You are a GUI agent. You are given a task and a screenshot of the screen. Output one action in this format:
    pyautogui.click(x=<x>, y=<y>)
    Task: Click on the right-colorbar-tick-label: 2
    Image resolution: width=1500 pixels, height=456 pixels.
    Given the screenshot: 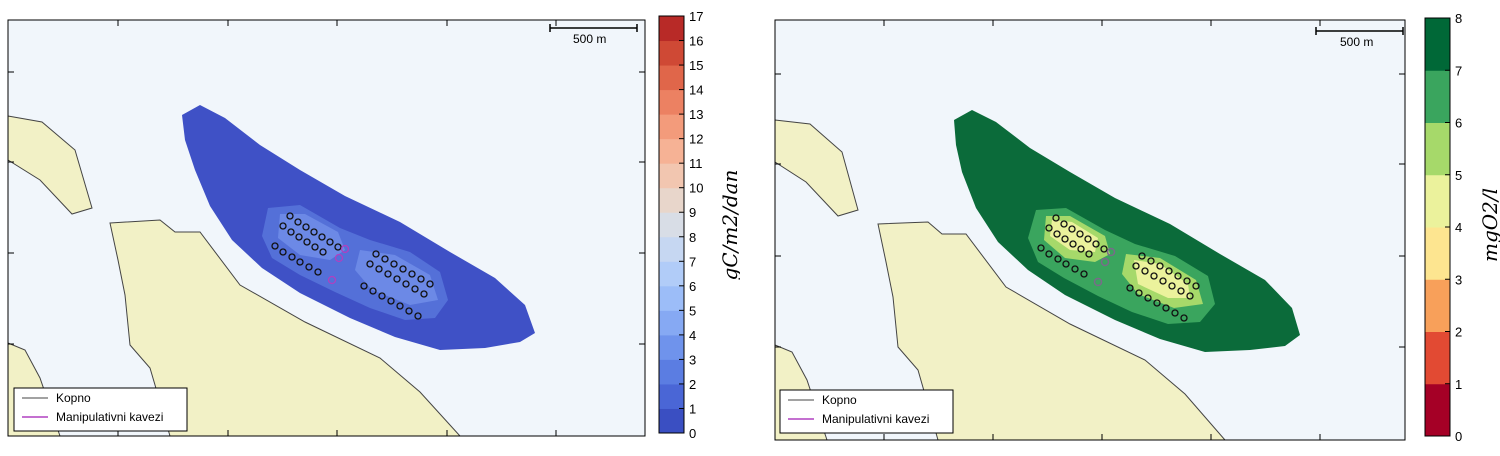 What is the action you would take?
    pyautogui.click(x=1458, y=332)
    